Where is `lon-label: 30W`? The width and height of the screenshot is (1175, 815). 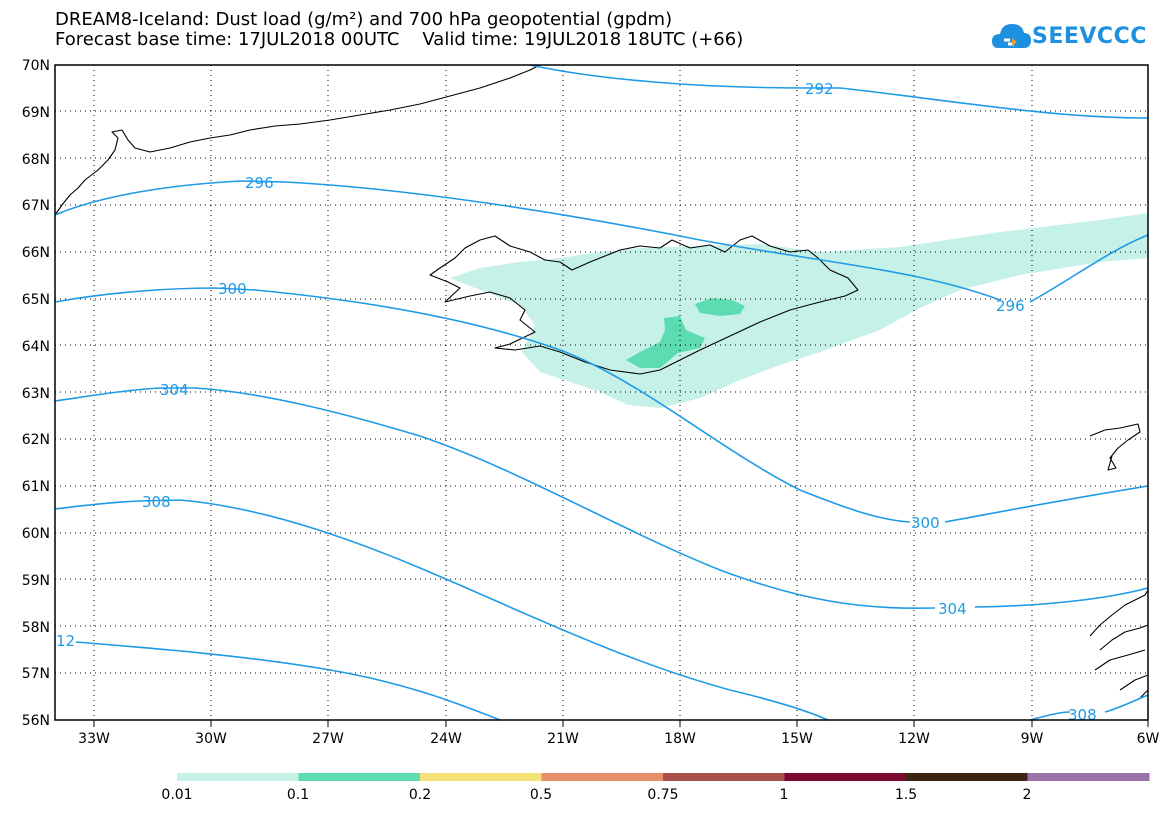
lon-label: 30W is located at coordinates (211, 739).